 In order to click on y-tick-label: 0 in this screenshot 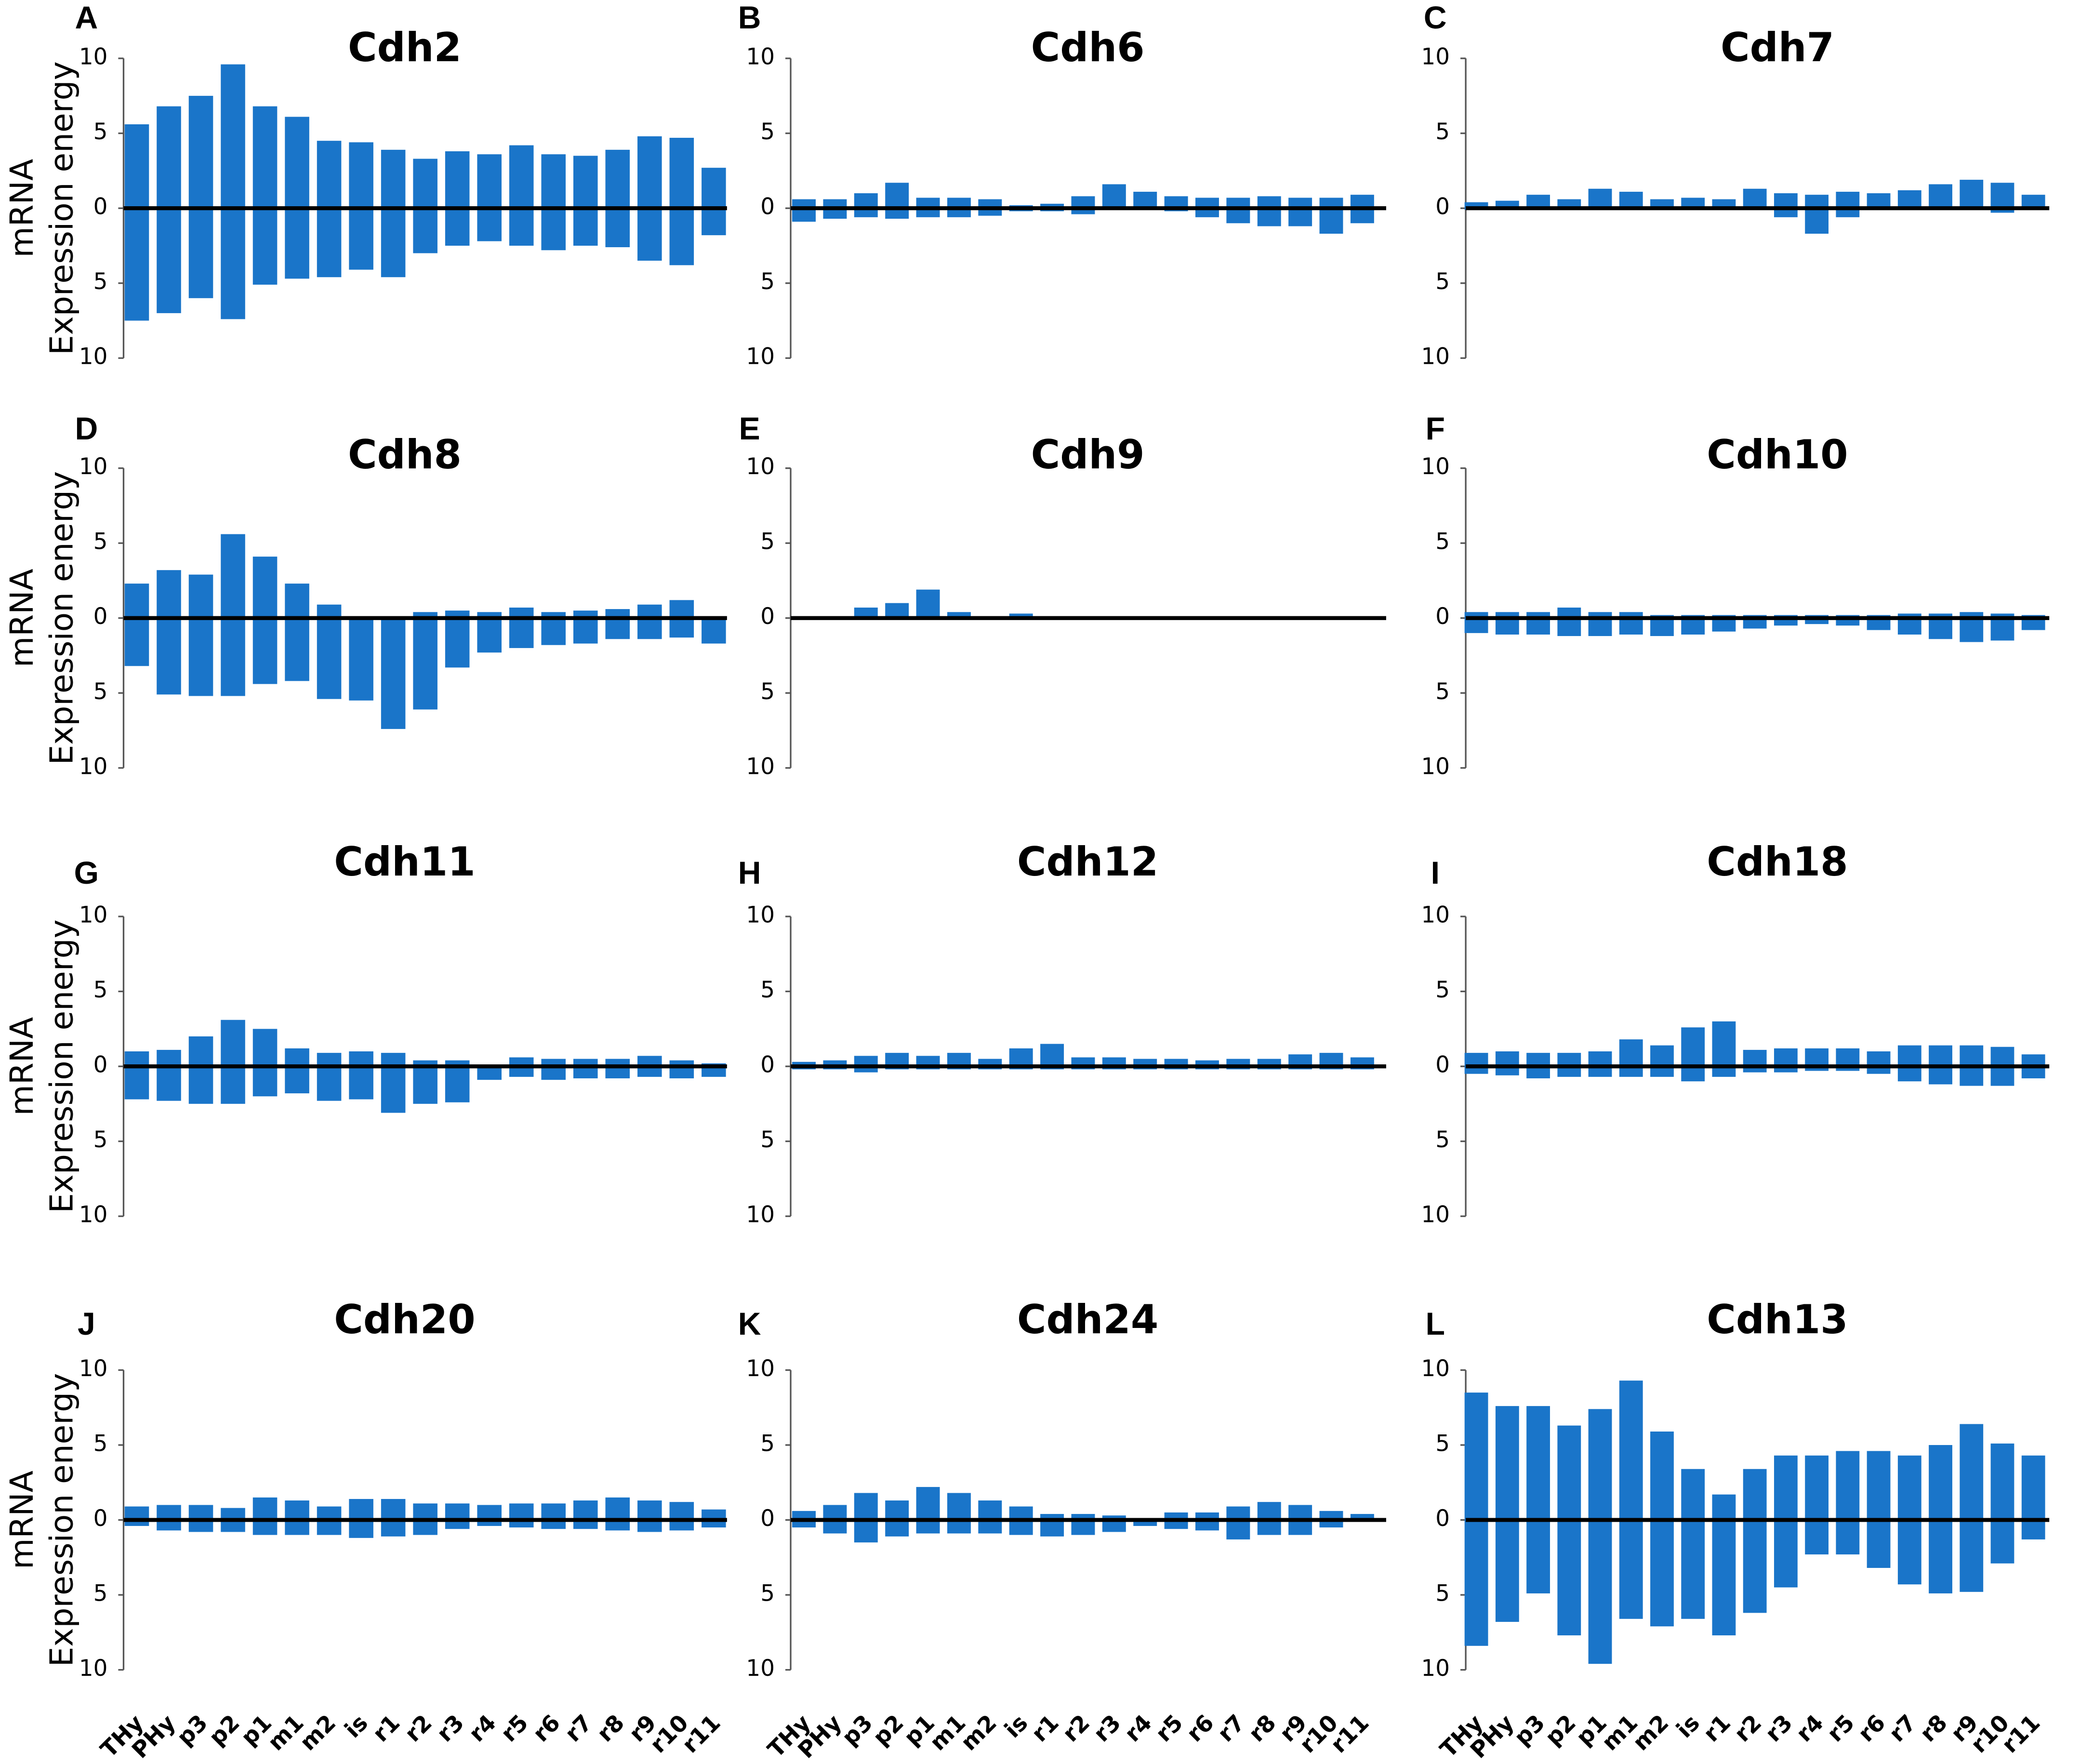, I will do `click(1442, 1519)`.